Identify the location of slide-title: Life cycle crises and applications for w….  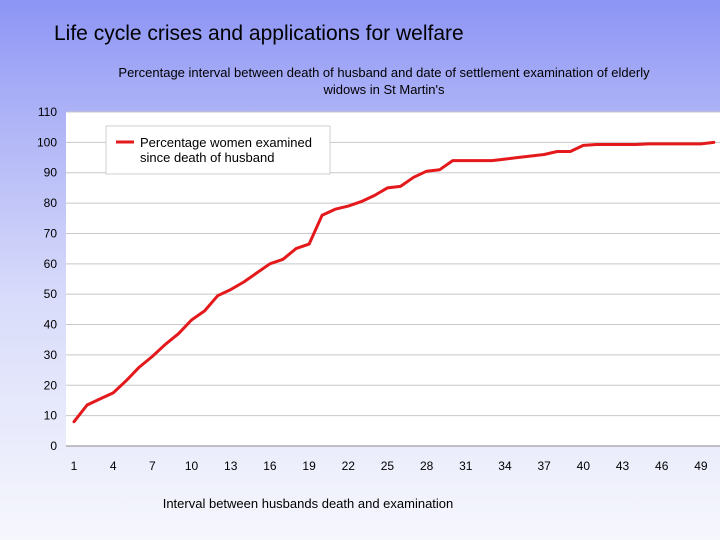
(259, 33).